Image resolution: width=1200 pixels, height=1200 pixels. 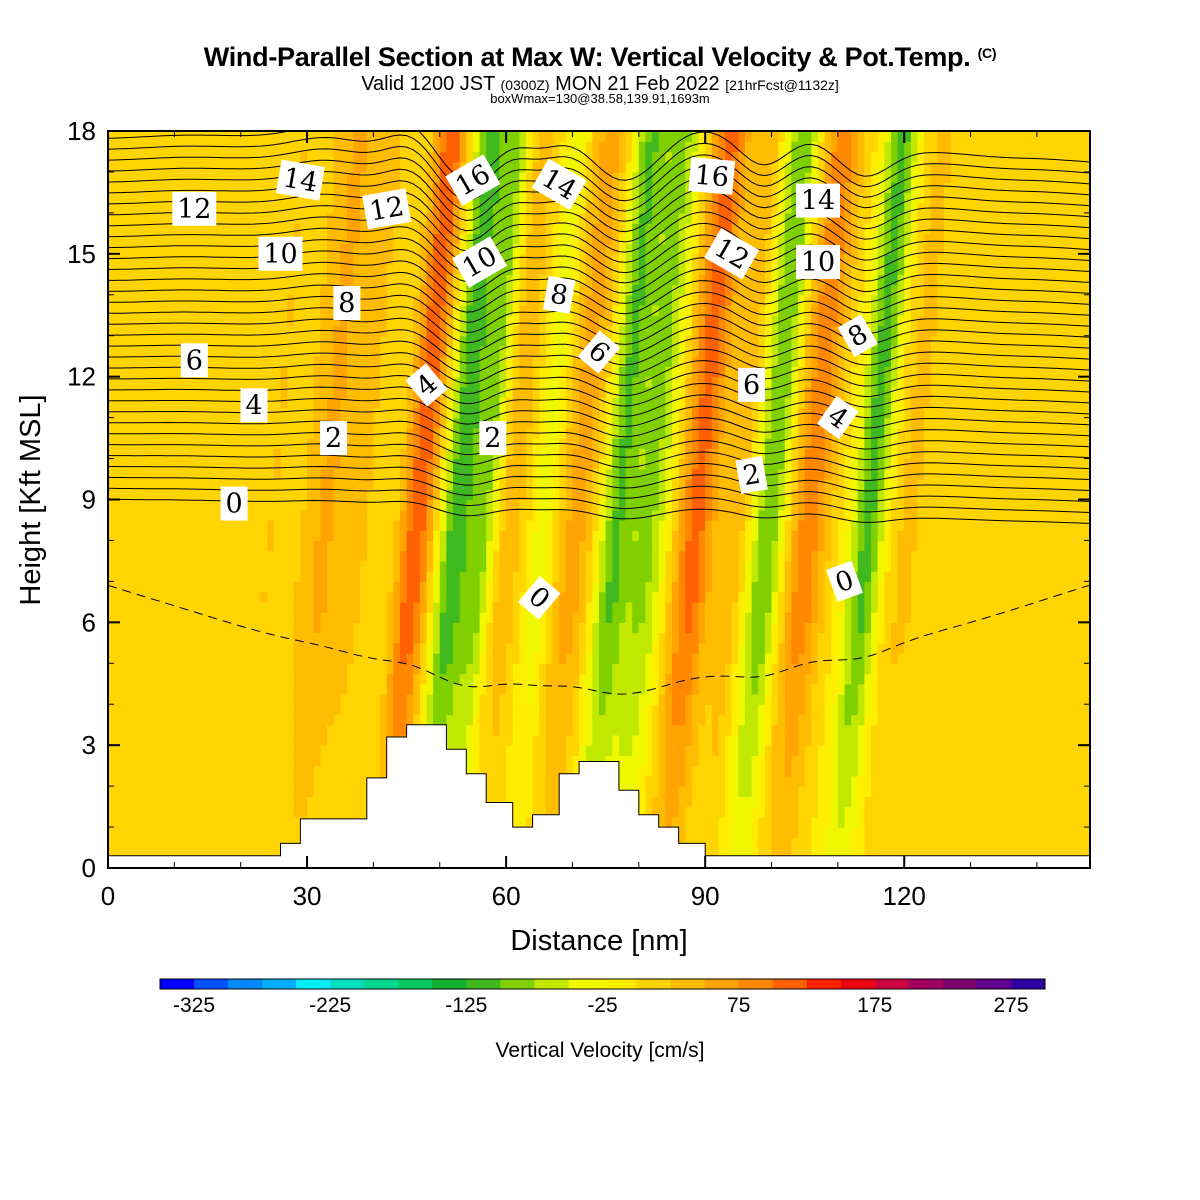 I want to click on copyright-mark: (C), so click(x=987, y=53).